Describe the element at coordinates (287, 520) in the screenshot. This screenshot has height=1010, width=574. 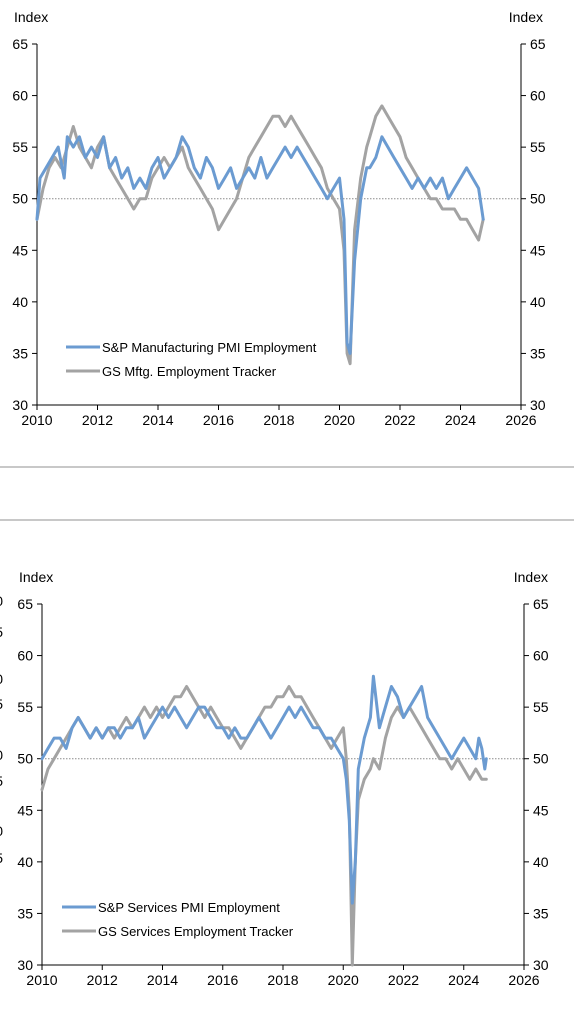
I see `chart-separator-bottom` at that location.